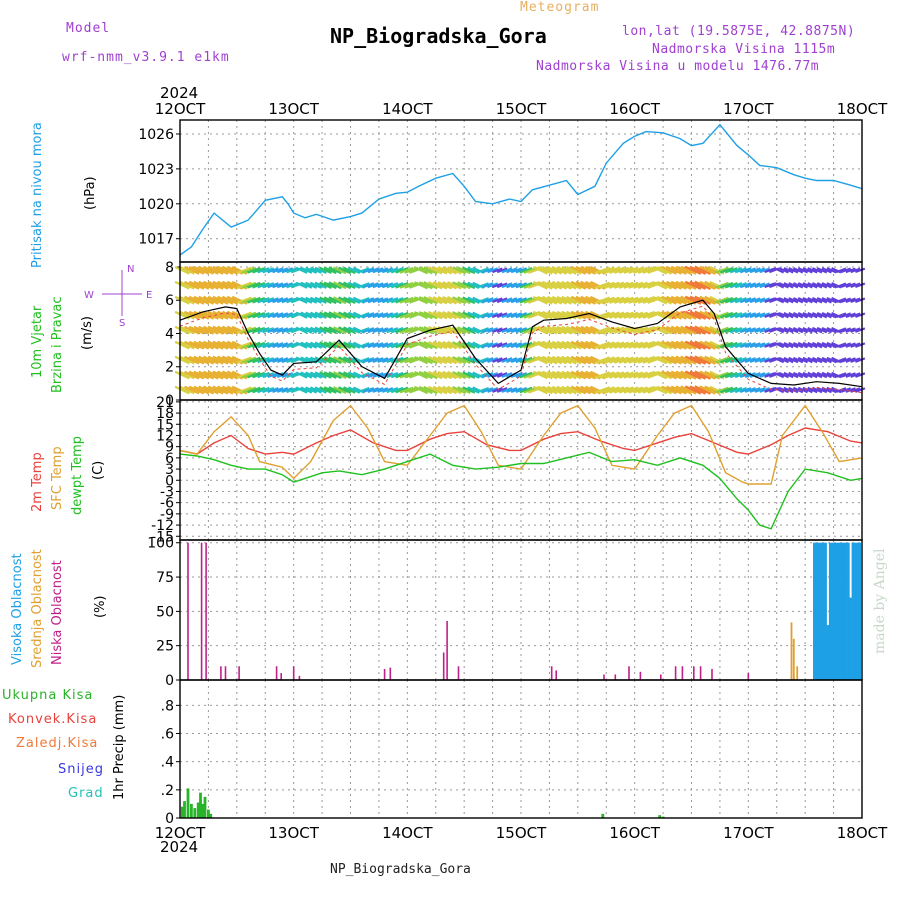 This screenshot has width=900, height=900. What do you see at coordinates (162, 526) in the screenshot?
I see `y-tick-label: -12` at bounding box center [162, 526].